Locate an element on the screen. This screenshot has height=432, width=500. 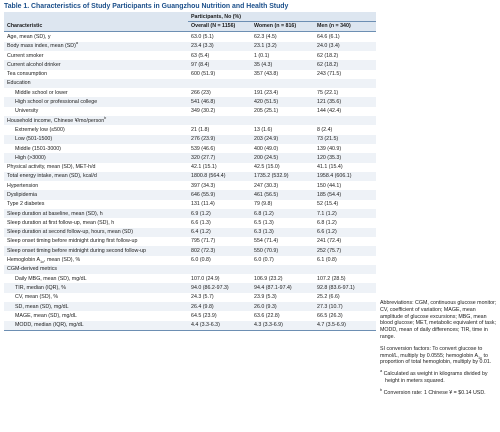
cell-men: 243 (71.5) is located at coordinates (329, 74).